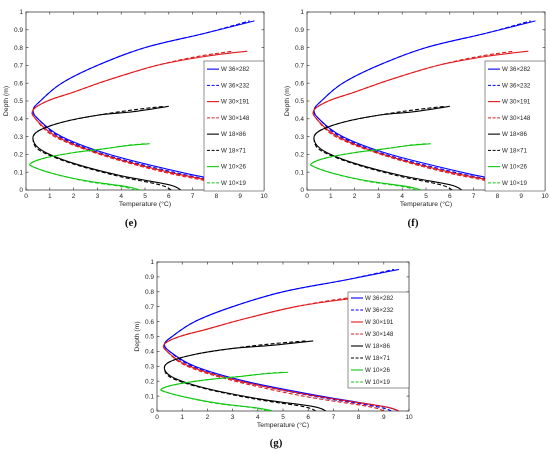 This screenshot has width=550, height=454. What do you see at coordinates (379, 322) in the screenshot?
I see `legend-entry: W 30×191` at bounding box center [379, 322].